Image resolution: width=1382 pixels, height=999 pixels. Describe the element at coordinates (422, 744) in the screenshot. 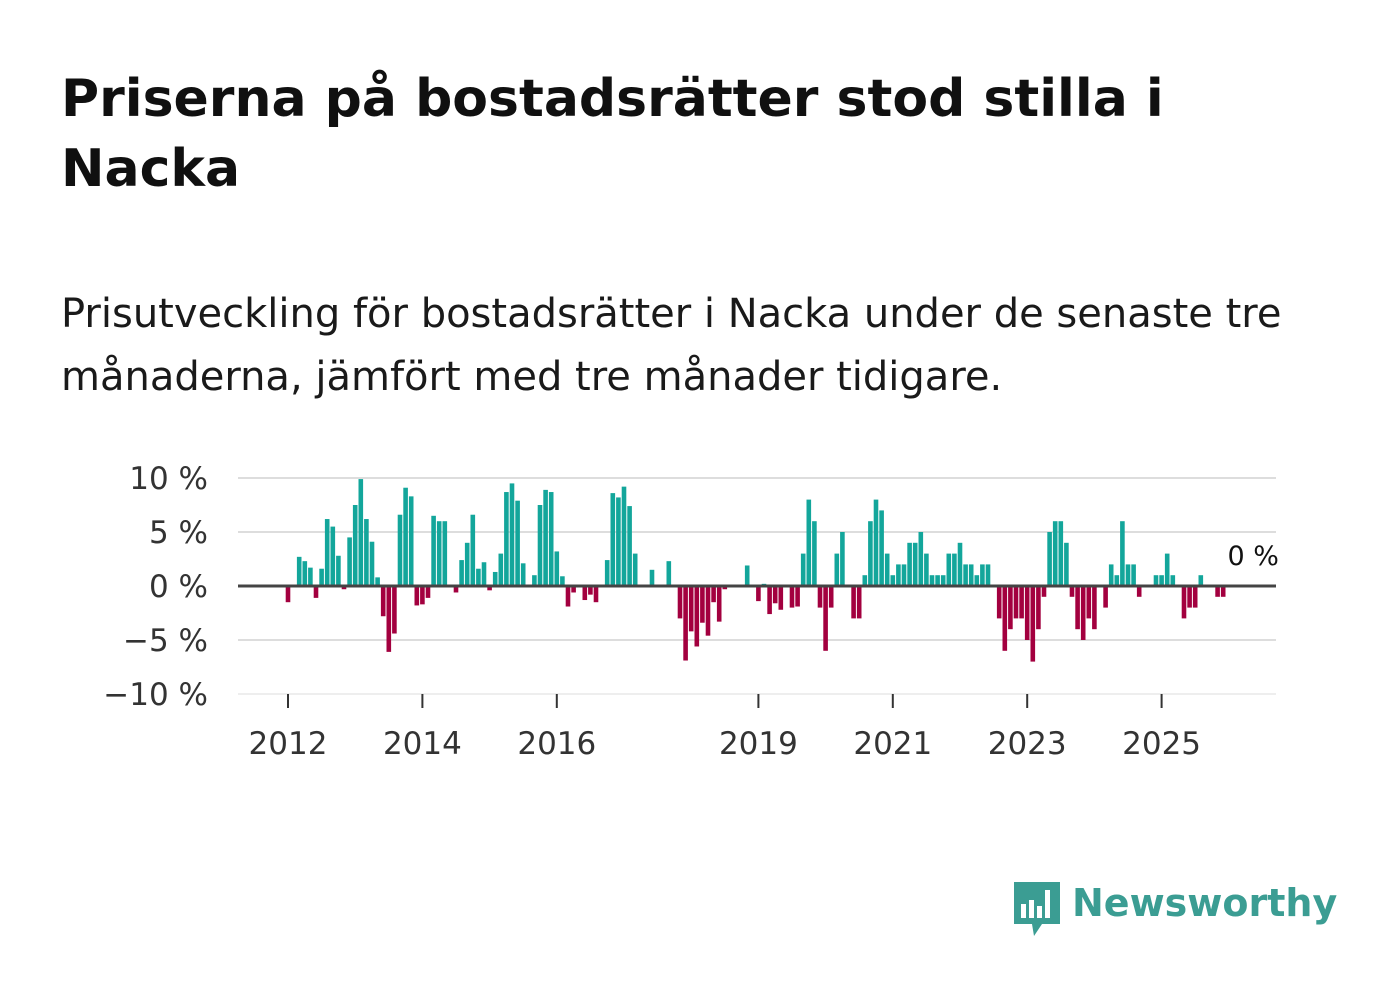

I see `x-tick-label: 2014` at that location.